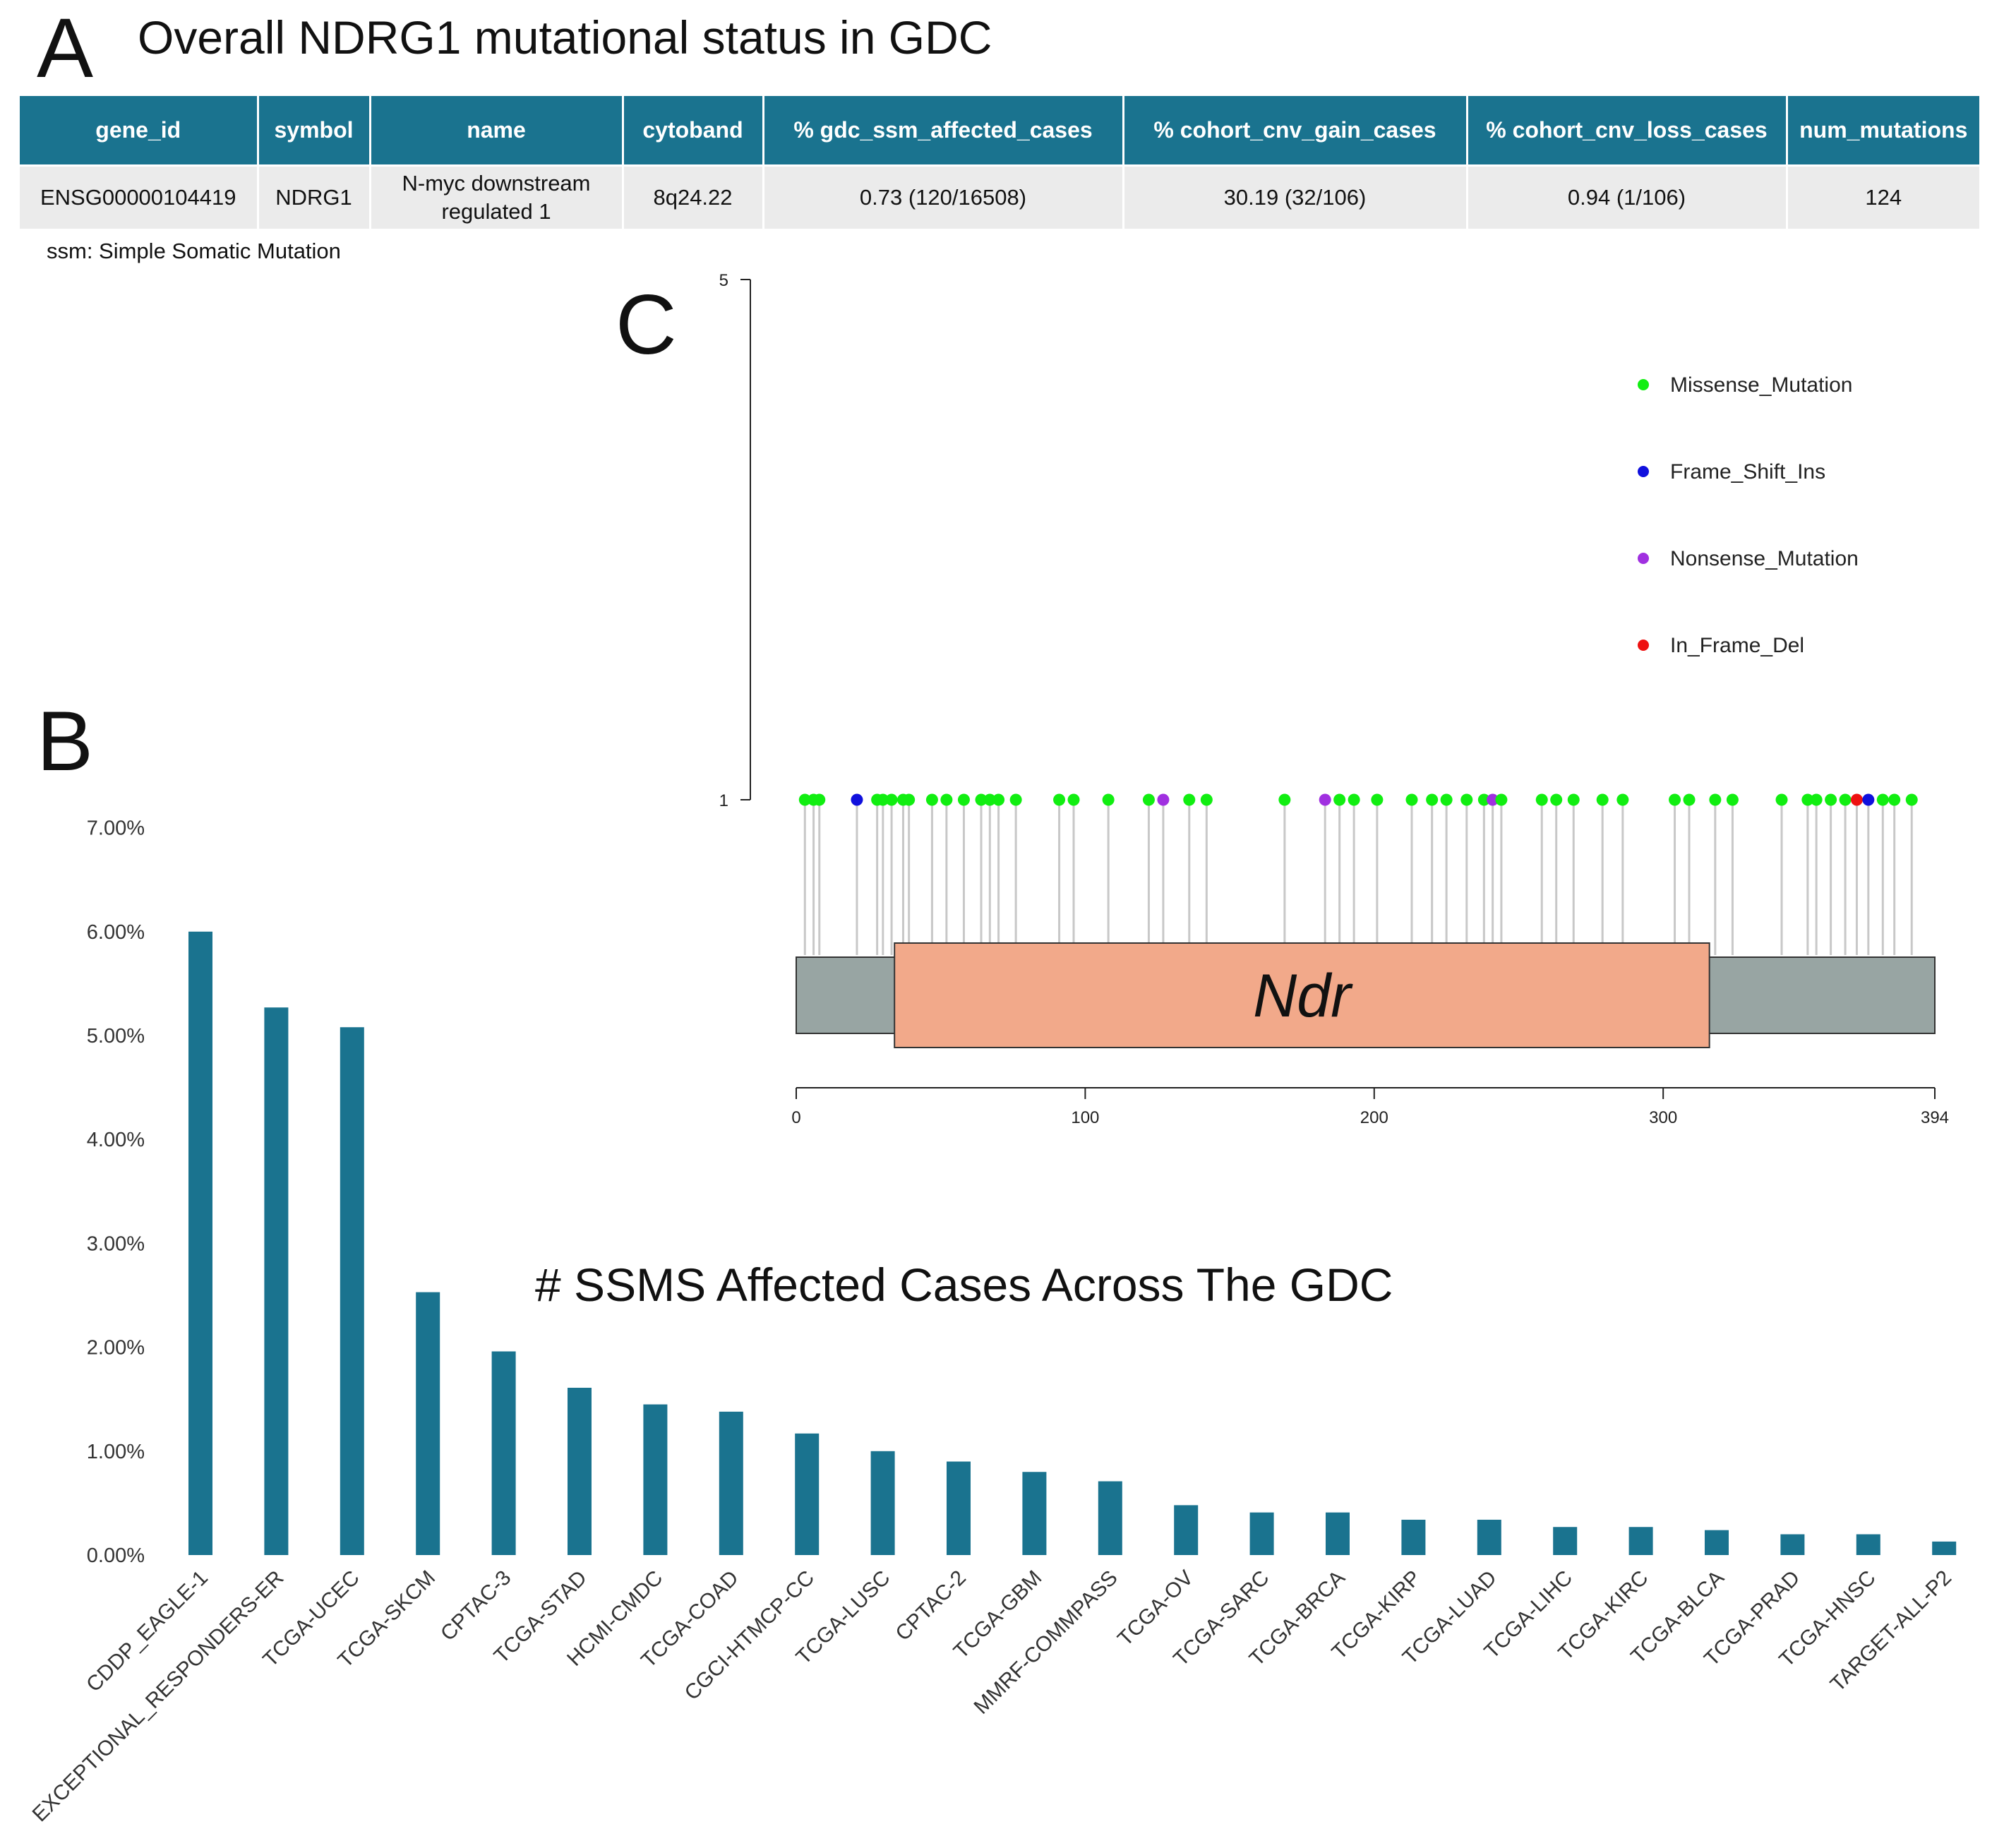  What do you see at coordinates (1035, 1513) in the screenshot?
I see `bar-tcga-gbm` at bounding box center [1035, 1513].